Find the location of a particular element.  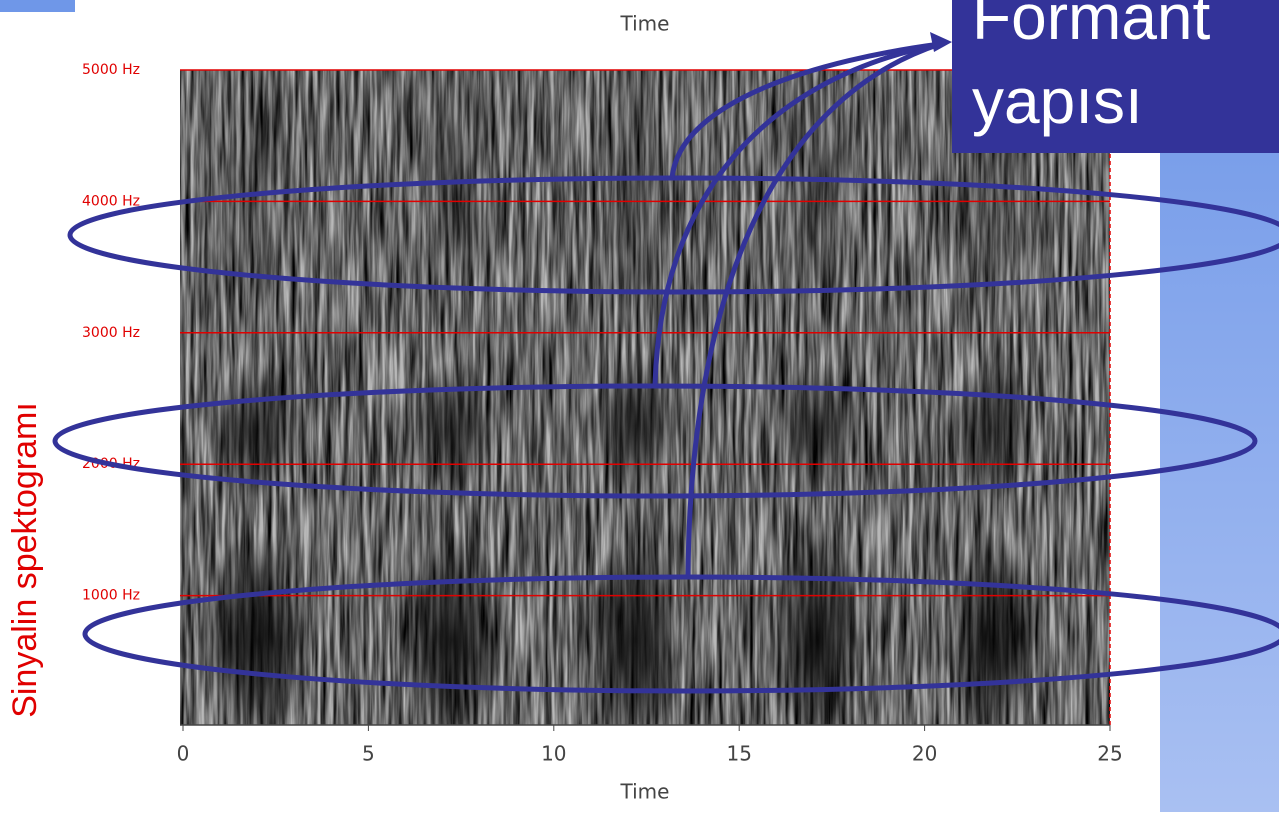

x-tick-label: 0 is located at coordinates (183, 754).